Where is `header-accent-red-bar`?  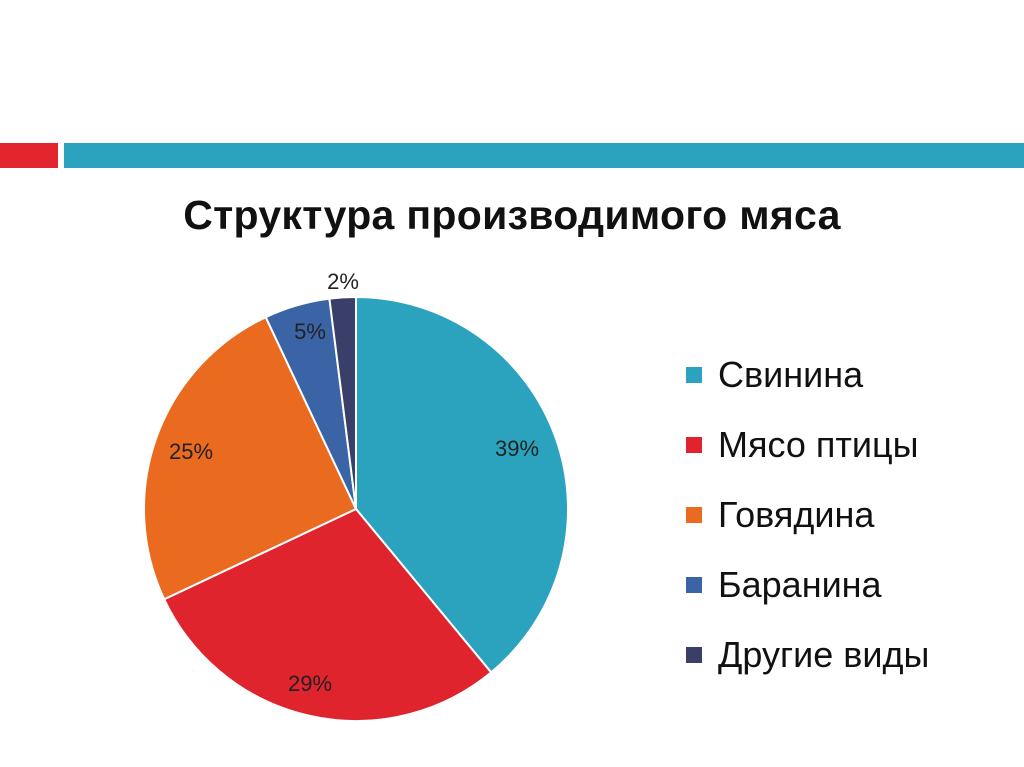
header-accent-red-bar is located at coordinates (29, 155).